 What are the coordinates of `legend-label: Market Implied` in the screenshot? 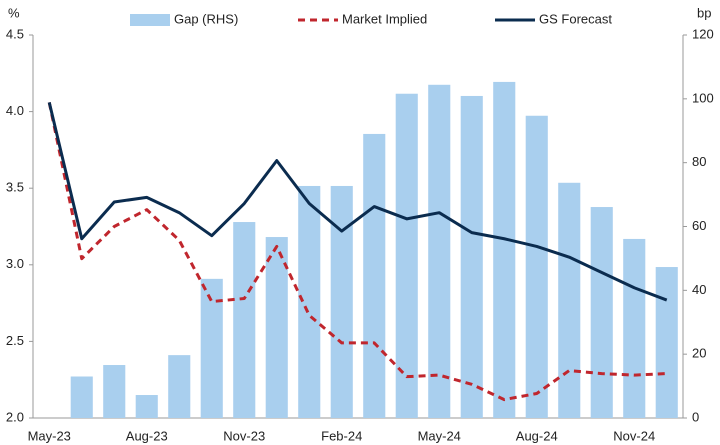 It's located at (384, 18).